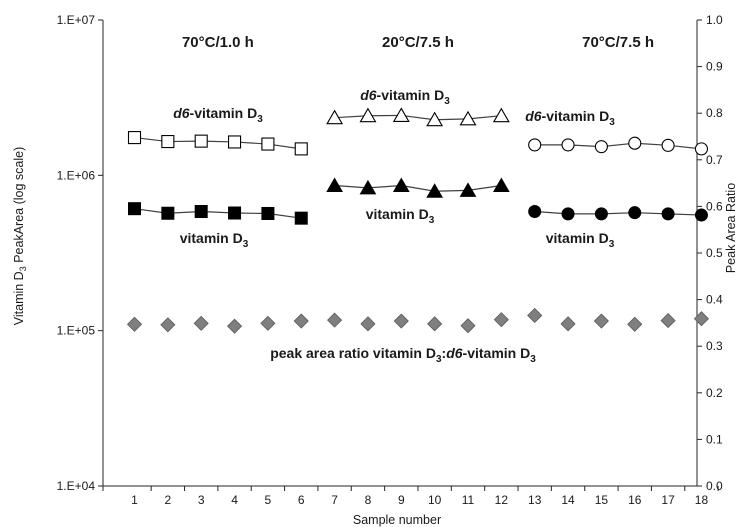 The width and height of the screenshot is (746, 527). I want to click on series-filled-circle, so click(618, 213).